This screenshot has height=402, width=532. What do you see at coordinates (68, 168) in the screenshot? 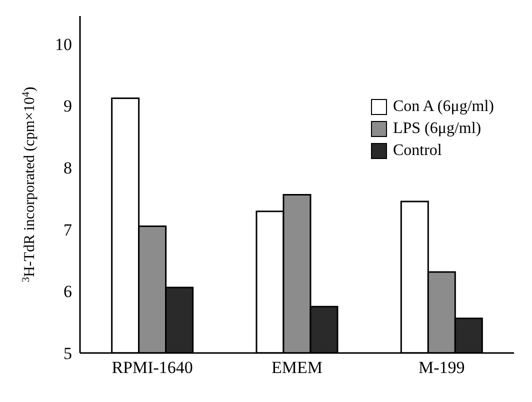
I see `y-tick-label: 8` at bounding box center [68, 168].